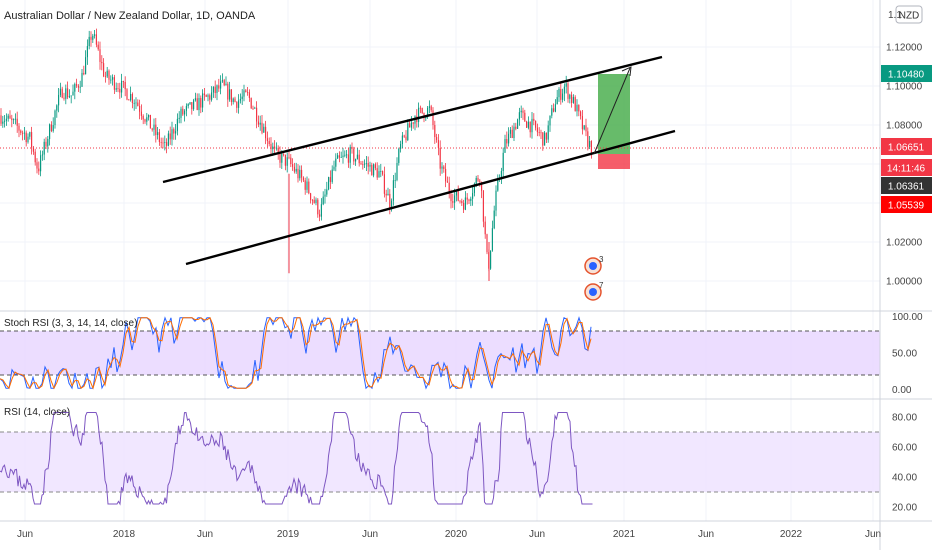  What do you see at coordinates (626, 71) in the screenshot?
I see `projection-arrow-head-icon` at bounding box center [626, 71].